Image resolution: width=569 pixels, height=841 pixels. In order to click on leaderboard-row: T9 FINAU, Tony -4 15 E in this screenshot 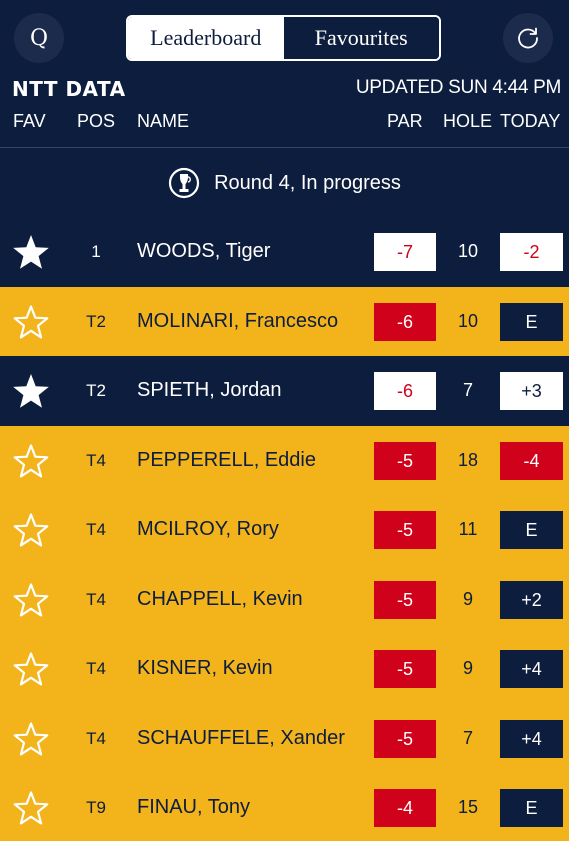, I will do `click(284, 807)`.